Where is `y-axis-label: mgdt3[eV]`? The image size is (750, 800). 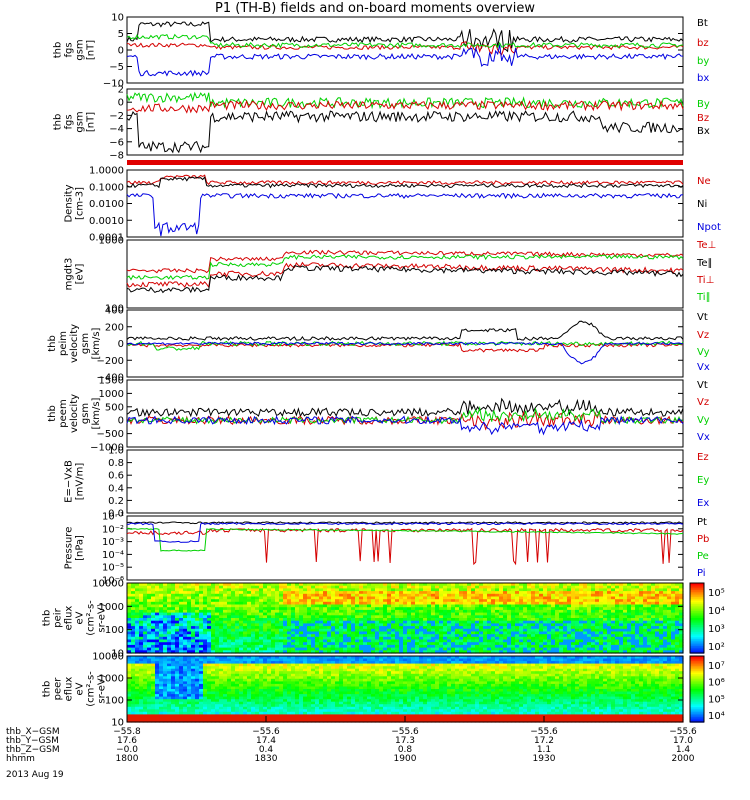
y-axis-label: mgdt3[eV] is located at coordinates (75, 274).